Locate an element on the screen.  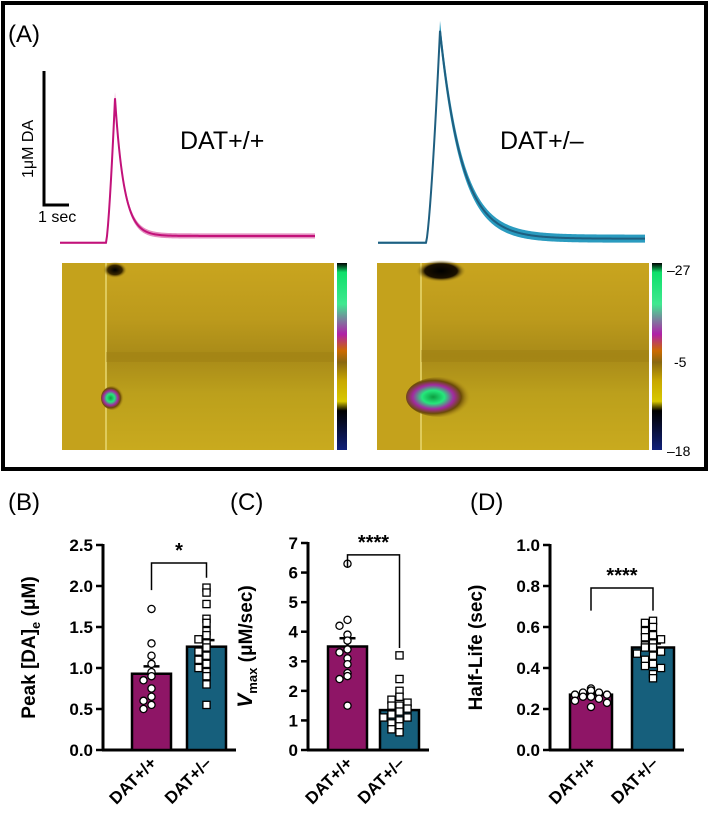
scale-bar: 1μM DA 1 sec is located at coordinates (48, 148).